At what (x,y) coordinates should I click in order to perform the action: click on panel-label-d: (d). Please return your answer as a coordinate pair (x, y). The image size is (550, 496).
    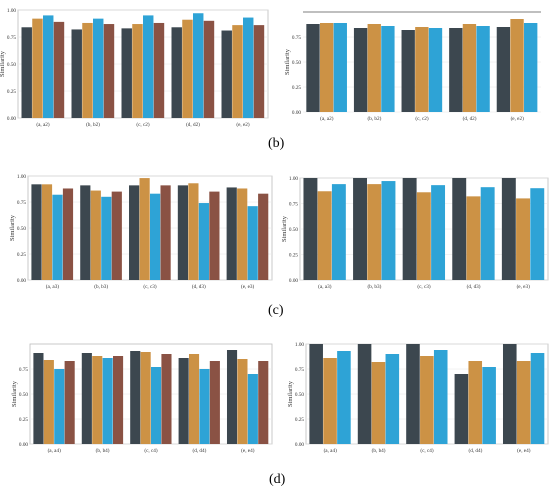
    Looking at the image, I should click on (277, 479).